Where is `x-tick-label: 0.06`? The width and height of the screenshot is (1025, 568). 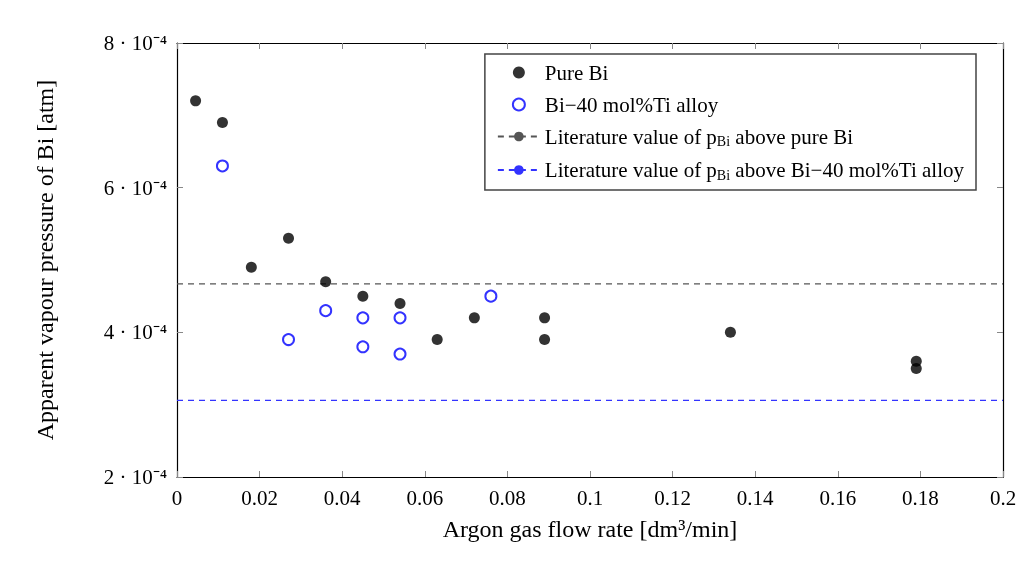 x-tick-label: 0.06 is located at coordinates (425, 497).